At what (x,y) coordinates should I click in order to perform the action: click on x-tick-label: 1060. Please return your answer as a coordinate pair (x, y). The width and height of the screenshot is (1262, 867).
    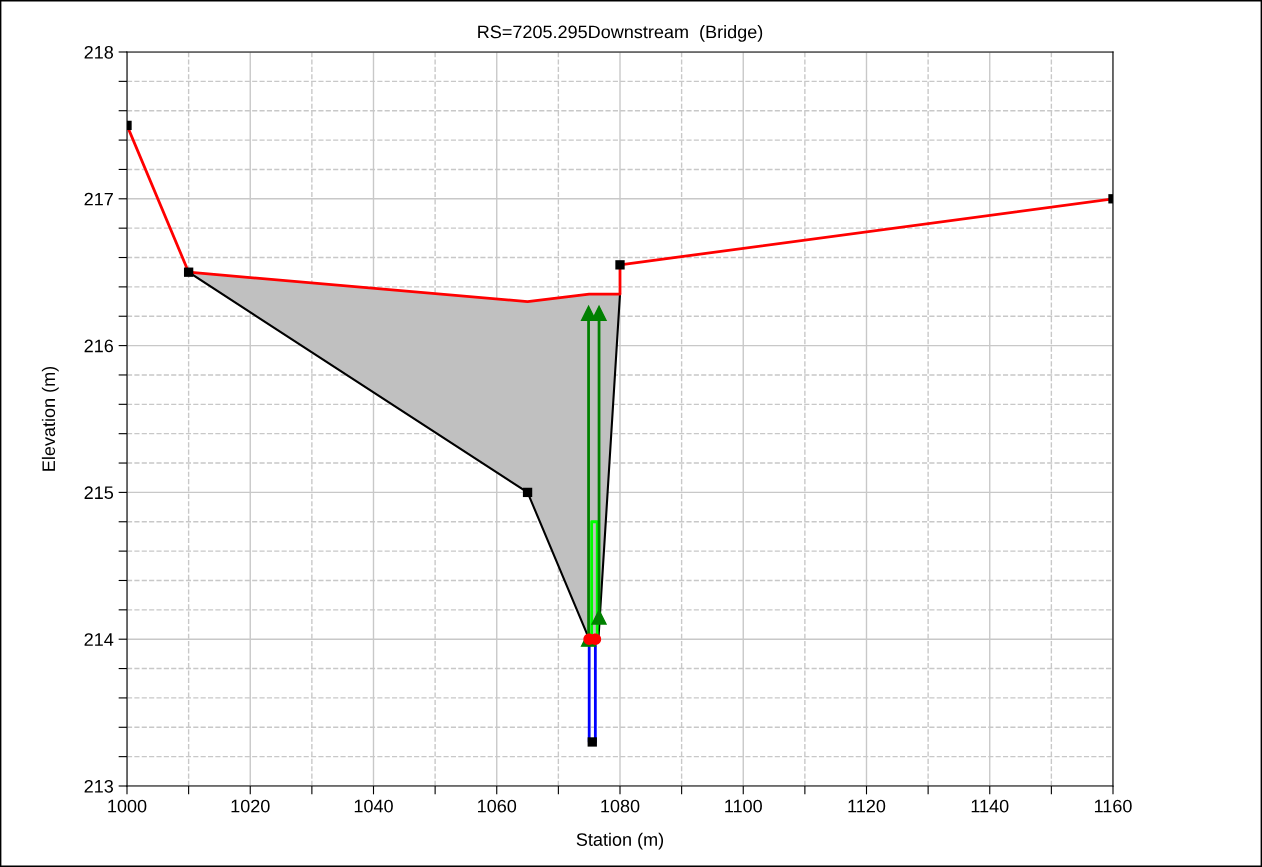
    Looking at the image, I should click on (497, 806).